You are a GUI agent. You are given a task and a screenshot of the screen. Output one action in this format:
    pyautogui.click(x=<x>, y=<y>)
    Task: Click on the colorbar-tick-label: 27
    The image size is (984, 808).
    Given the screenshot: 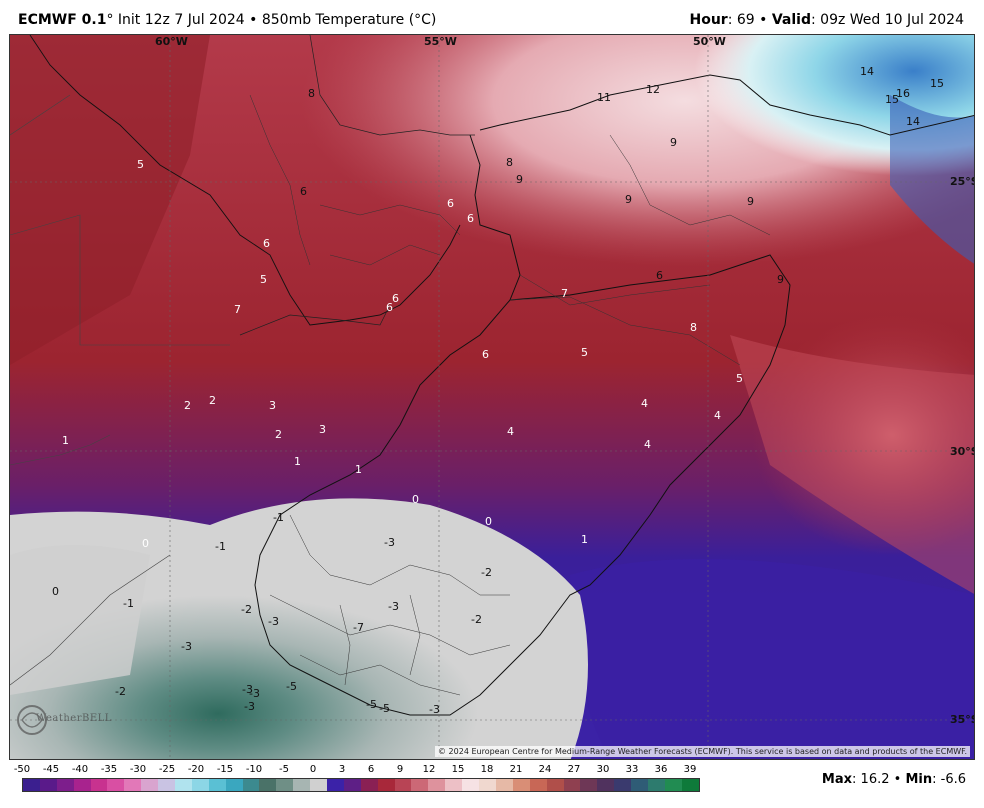 What is the action you would take?
    pyautogui.click(x=574, y=769)
    